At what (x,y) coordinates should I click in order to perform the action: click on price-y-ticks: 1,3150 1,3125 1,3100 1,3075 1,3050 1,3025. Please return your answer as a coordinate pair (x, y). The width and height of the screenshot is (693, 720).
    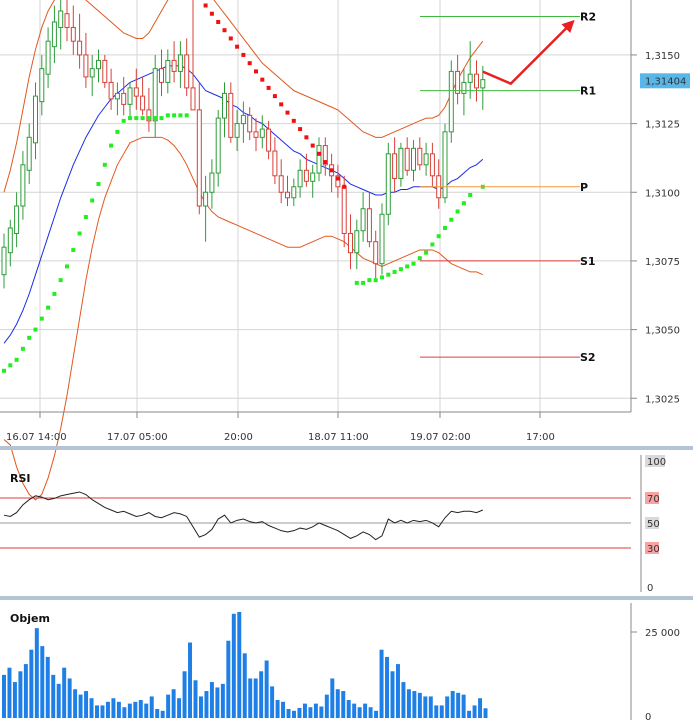
    Looking at the image, I should click on (655, 228).